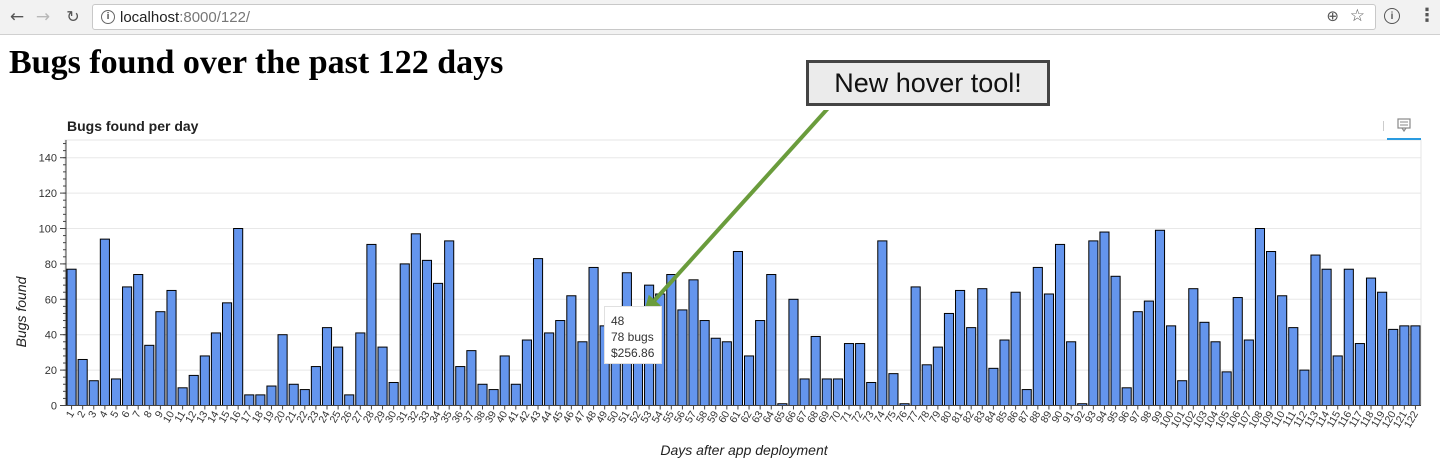 The width and height of the screenshot is (1440, 469). What do you see at coordinates (1124, 417) in the screenshot?
I see `x-tick-label: 96` at bounding box center [1124, 417].